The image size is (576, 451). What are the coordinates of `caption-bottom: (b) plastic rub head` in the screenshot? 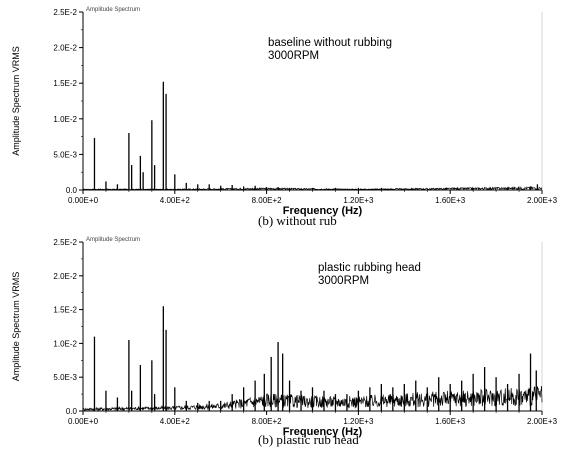 It's located at (308, 440).